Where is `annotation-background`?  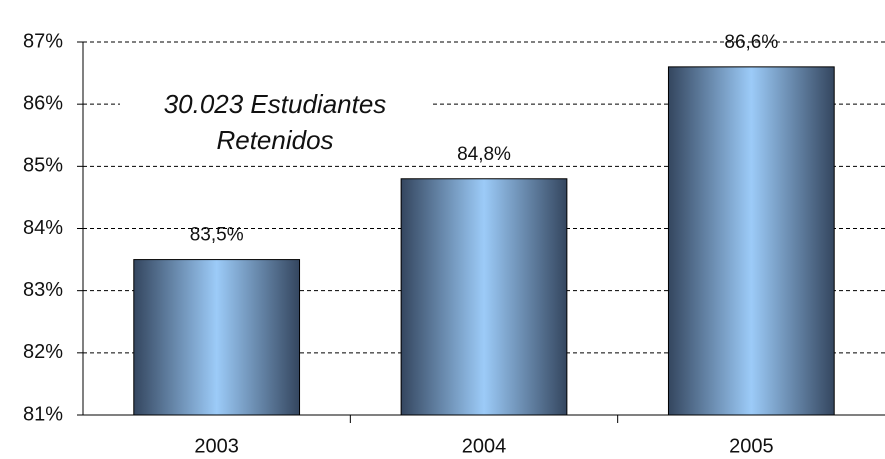 annotation-background is located at coordinates (275, 124).